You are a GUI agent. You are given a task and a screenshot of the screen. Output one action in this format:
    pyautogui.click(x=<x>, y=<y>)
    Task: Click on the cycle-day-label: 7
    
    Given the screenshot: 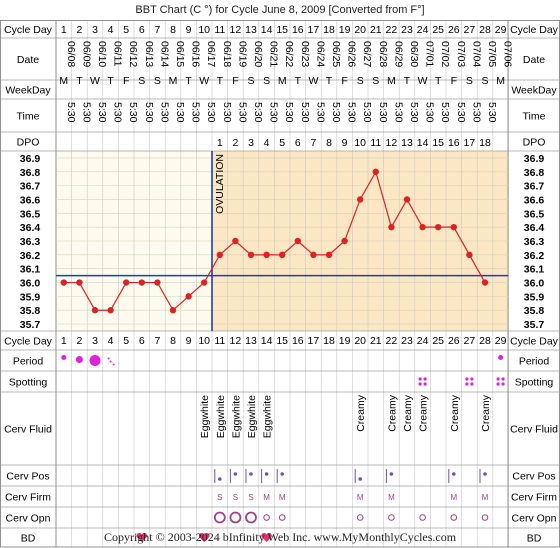 What is the action you would take?
    pyautogui.click(x=157, y=30)
    